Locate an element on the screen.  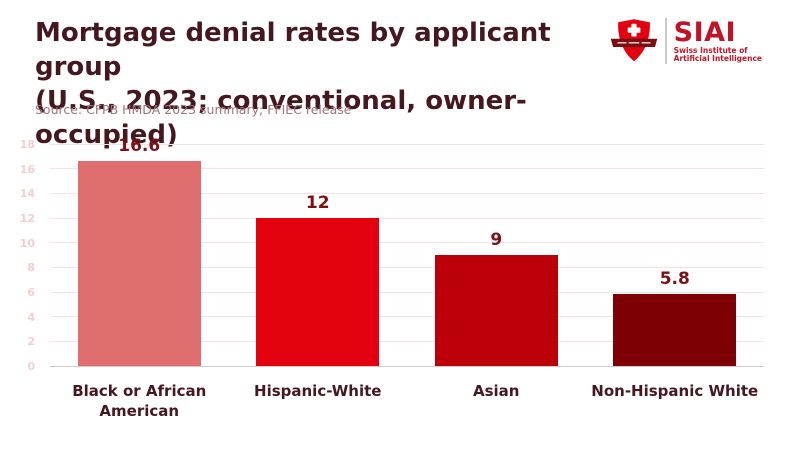
y-tick-label: 16 is located at coordinates (27, 169).